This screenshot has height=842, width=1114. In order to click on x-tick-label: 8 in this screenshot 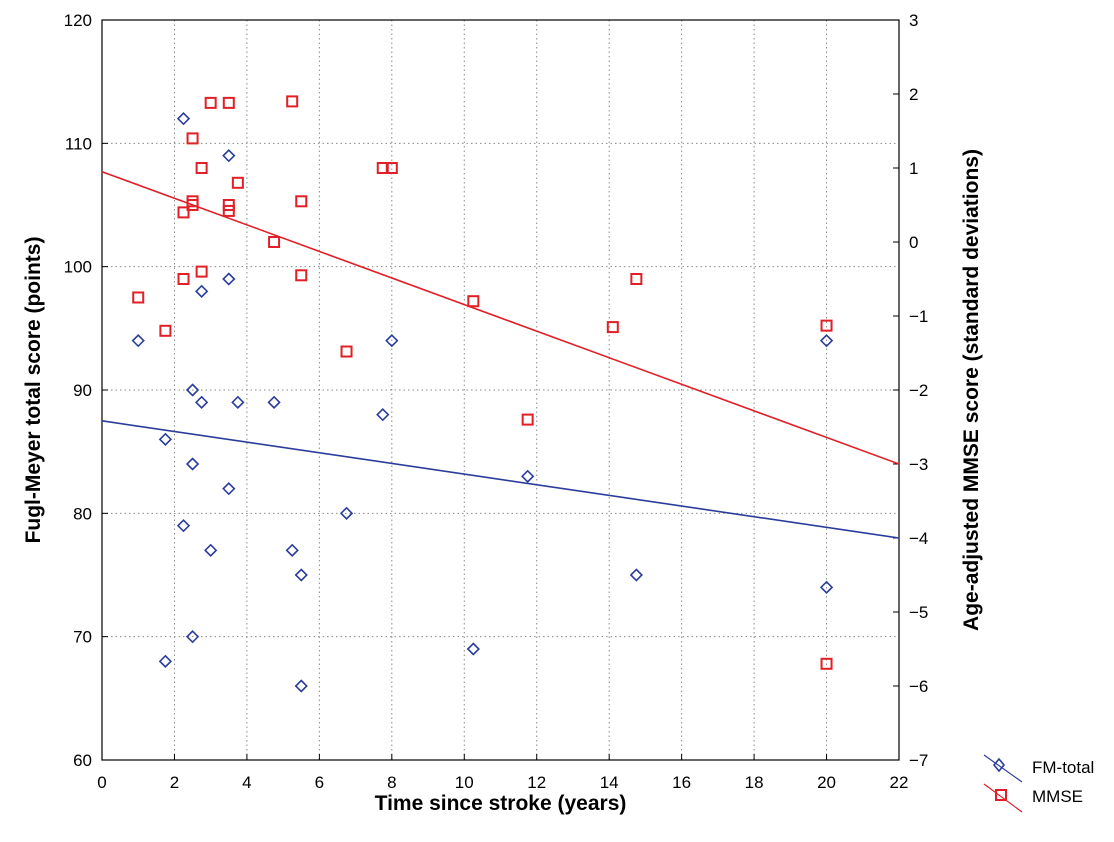, I will do `click(391, 782)`.